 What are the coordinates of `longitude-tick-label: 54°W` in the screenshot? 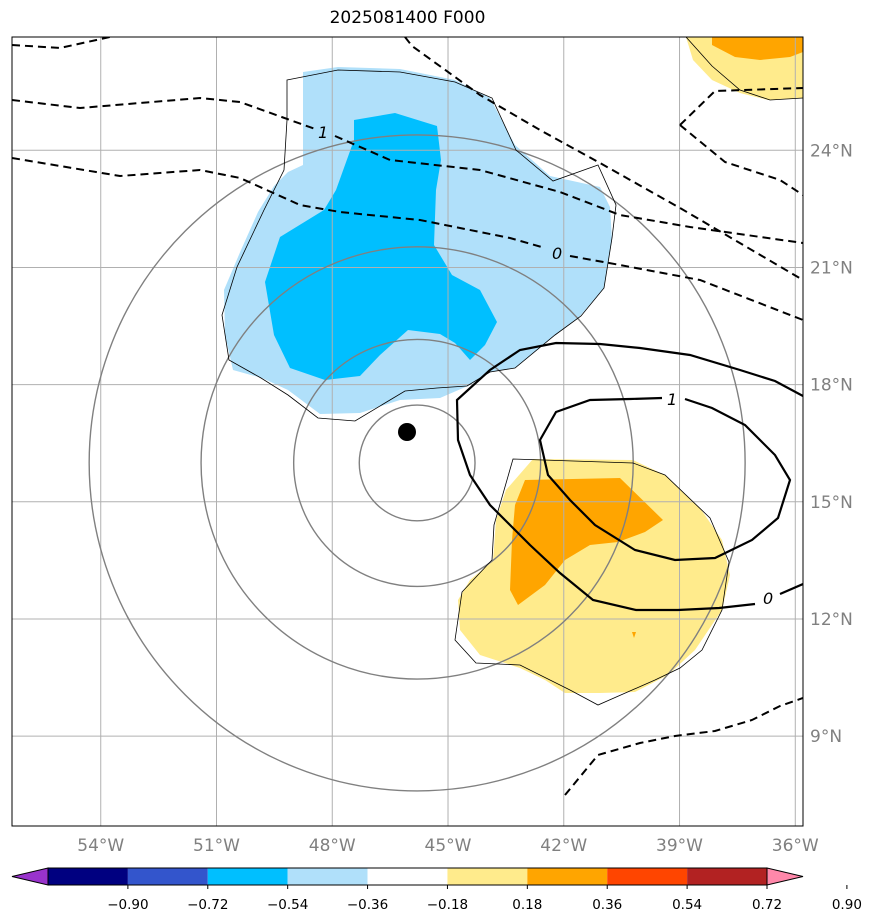 It's located at (100, 846).